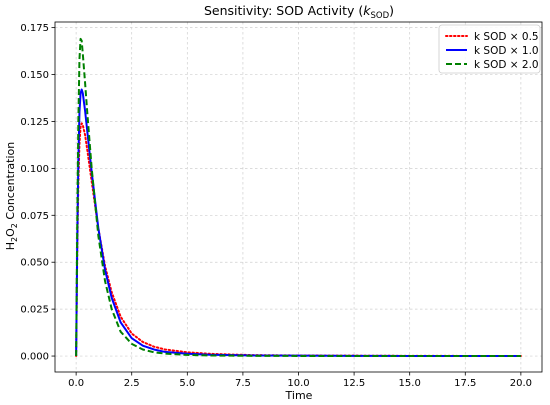  I want to click on y-axis-label-rest: Concentration, so click(10, 182).